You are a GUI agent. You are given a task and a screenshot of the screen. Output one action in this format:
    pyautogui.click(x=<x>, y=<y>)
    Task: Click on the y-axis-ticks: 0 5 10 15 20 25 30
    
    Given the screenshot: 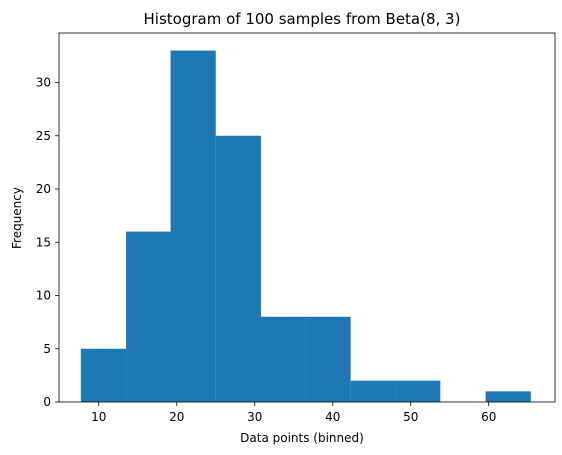 What is the action you would take?
    pyautogui.click(x=47, y=242)
    